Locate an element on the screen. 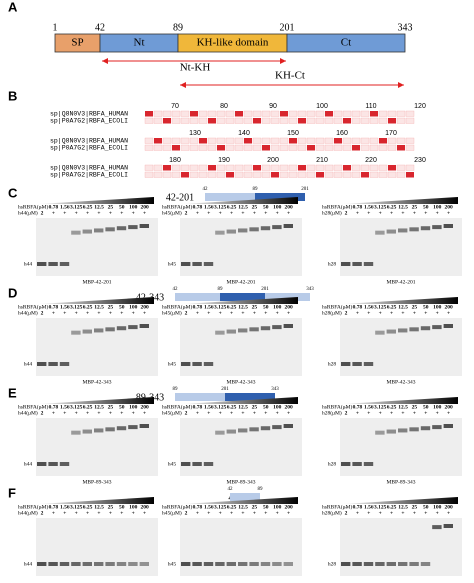  ruler-label: 180 is located at coordinates (175, 160).